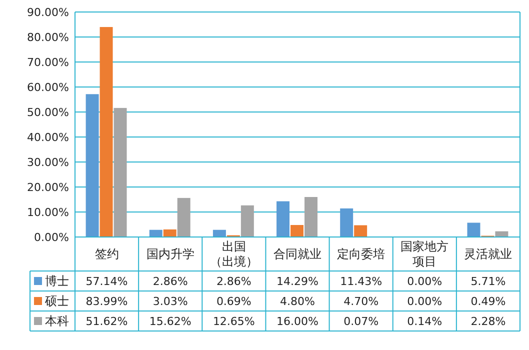  Describe the element at coordinates (48, 37) in the screenshot. I see `y-tick-label: 80.00%` at that location.